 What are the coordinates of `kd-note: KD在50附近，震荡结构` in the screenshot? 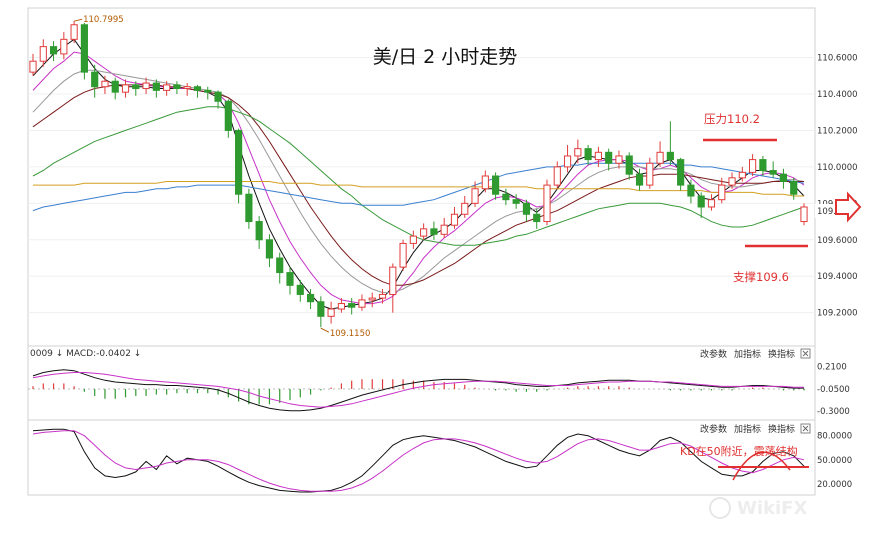 It's located at (739, 451).